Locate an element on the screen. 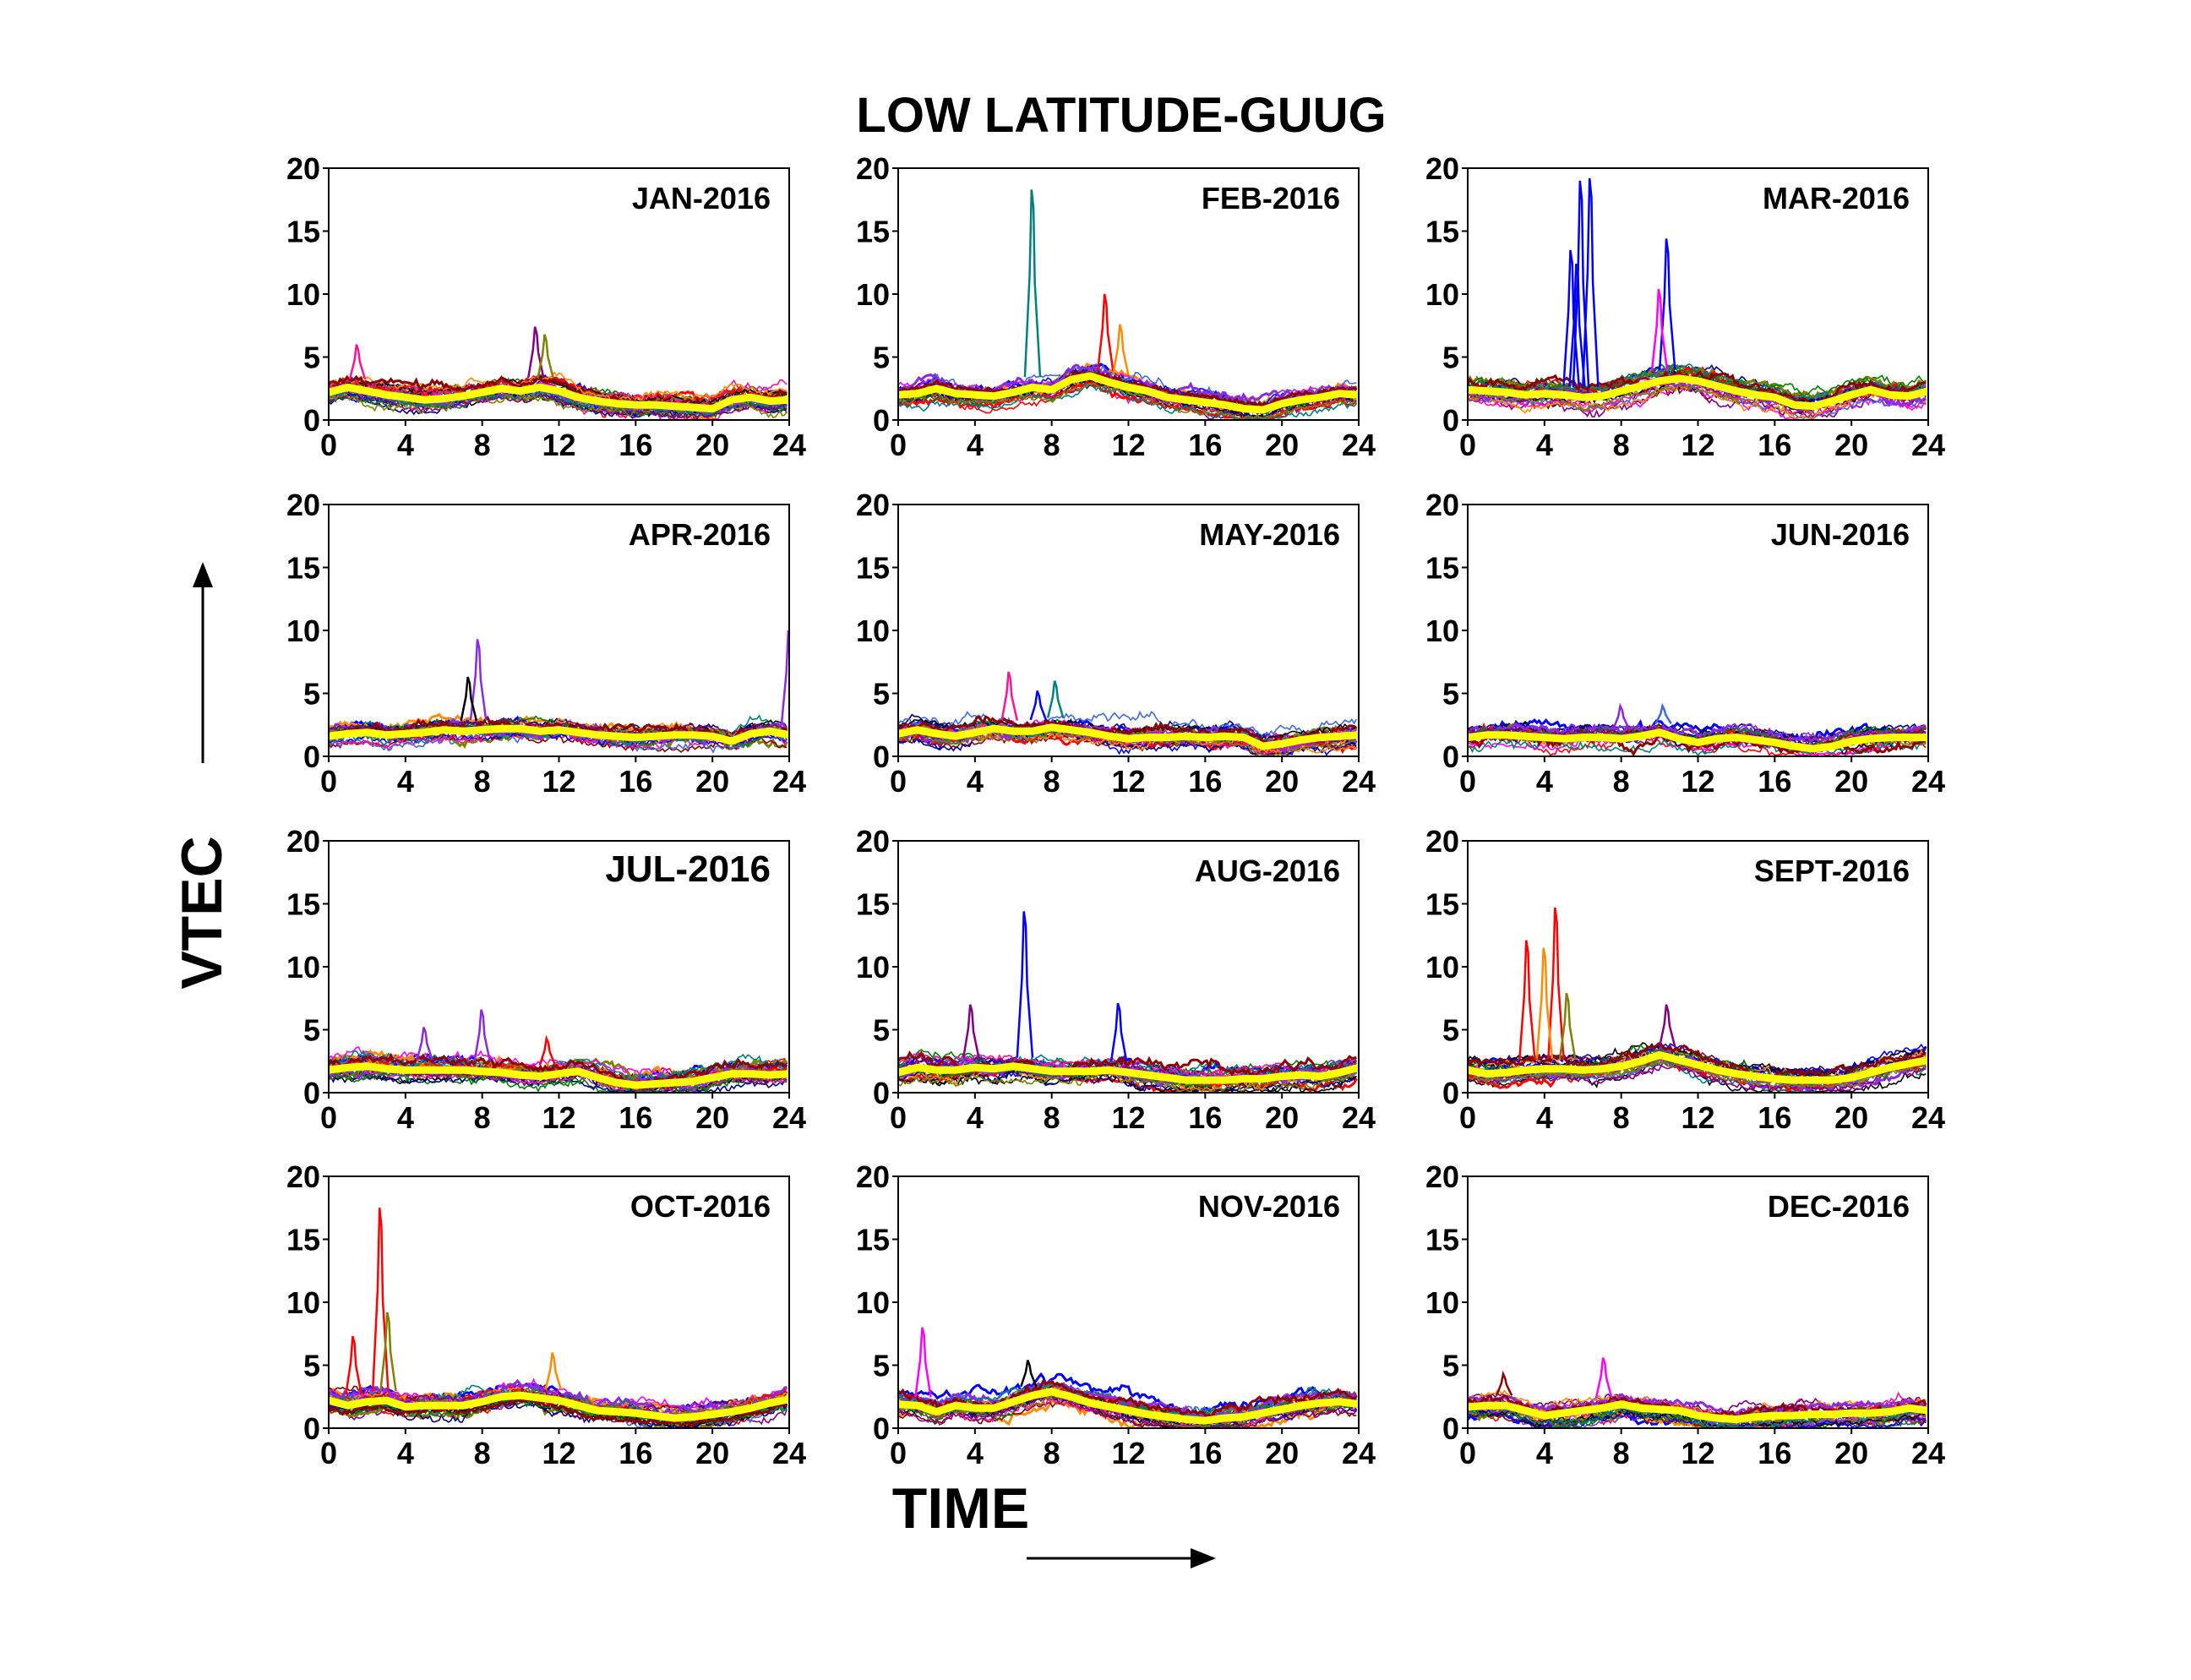 This screenshot has height=1680, width=2191. panel-feb-2016: 0 5 10 15 20 0 4 8 12 16 20 24 FEB-2016 is located at coordinates (1116, 306).